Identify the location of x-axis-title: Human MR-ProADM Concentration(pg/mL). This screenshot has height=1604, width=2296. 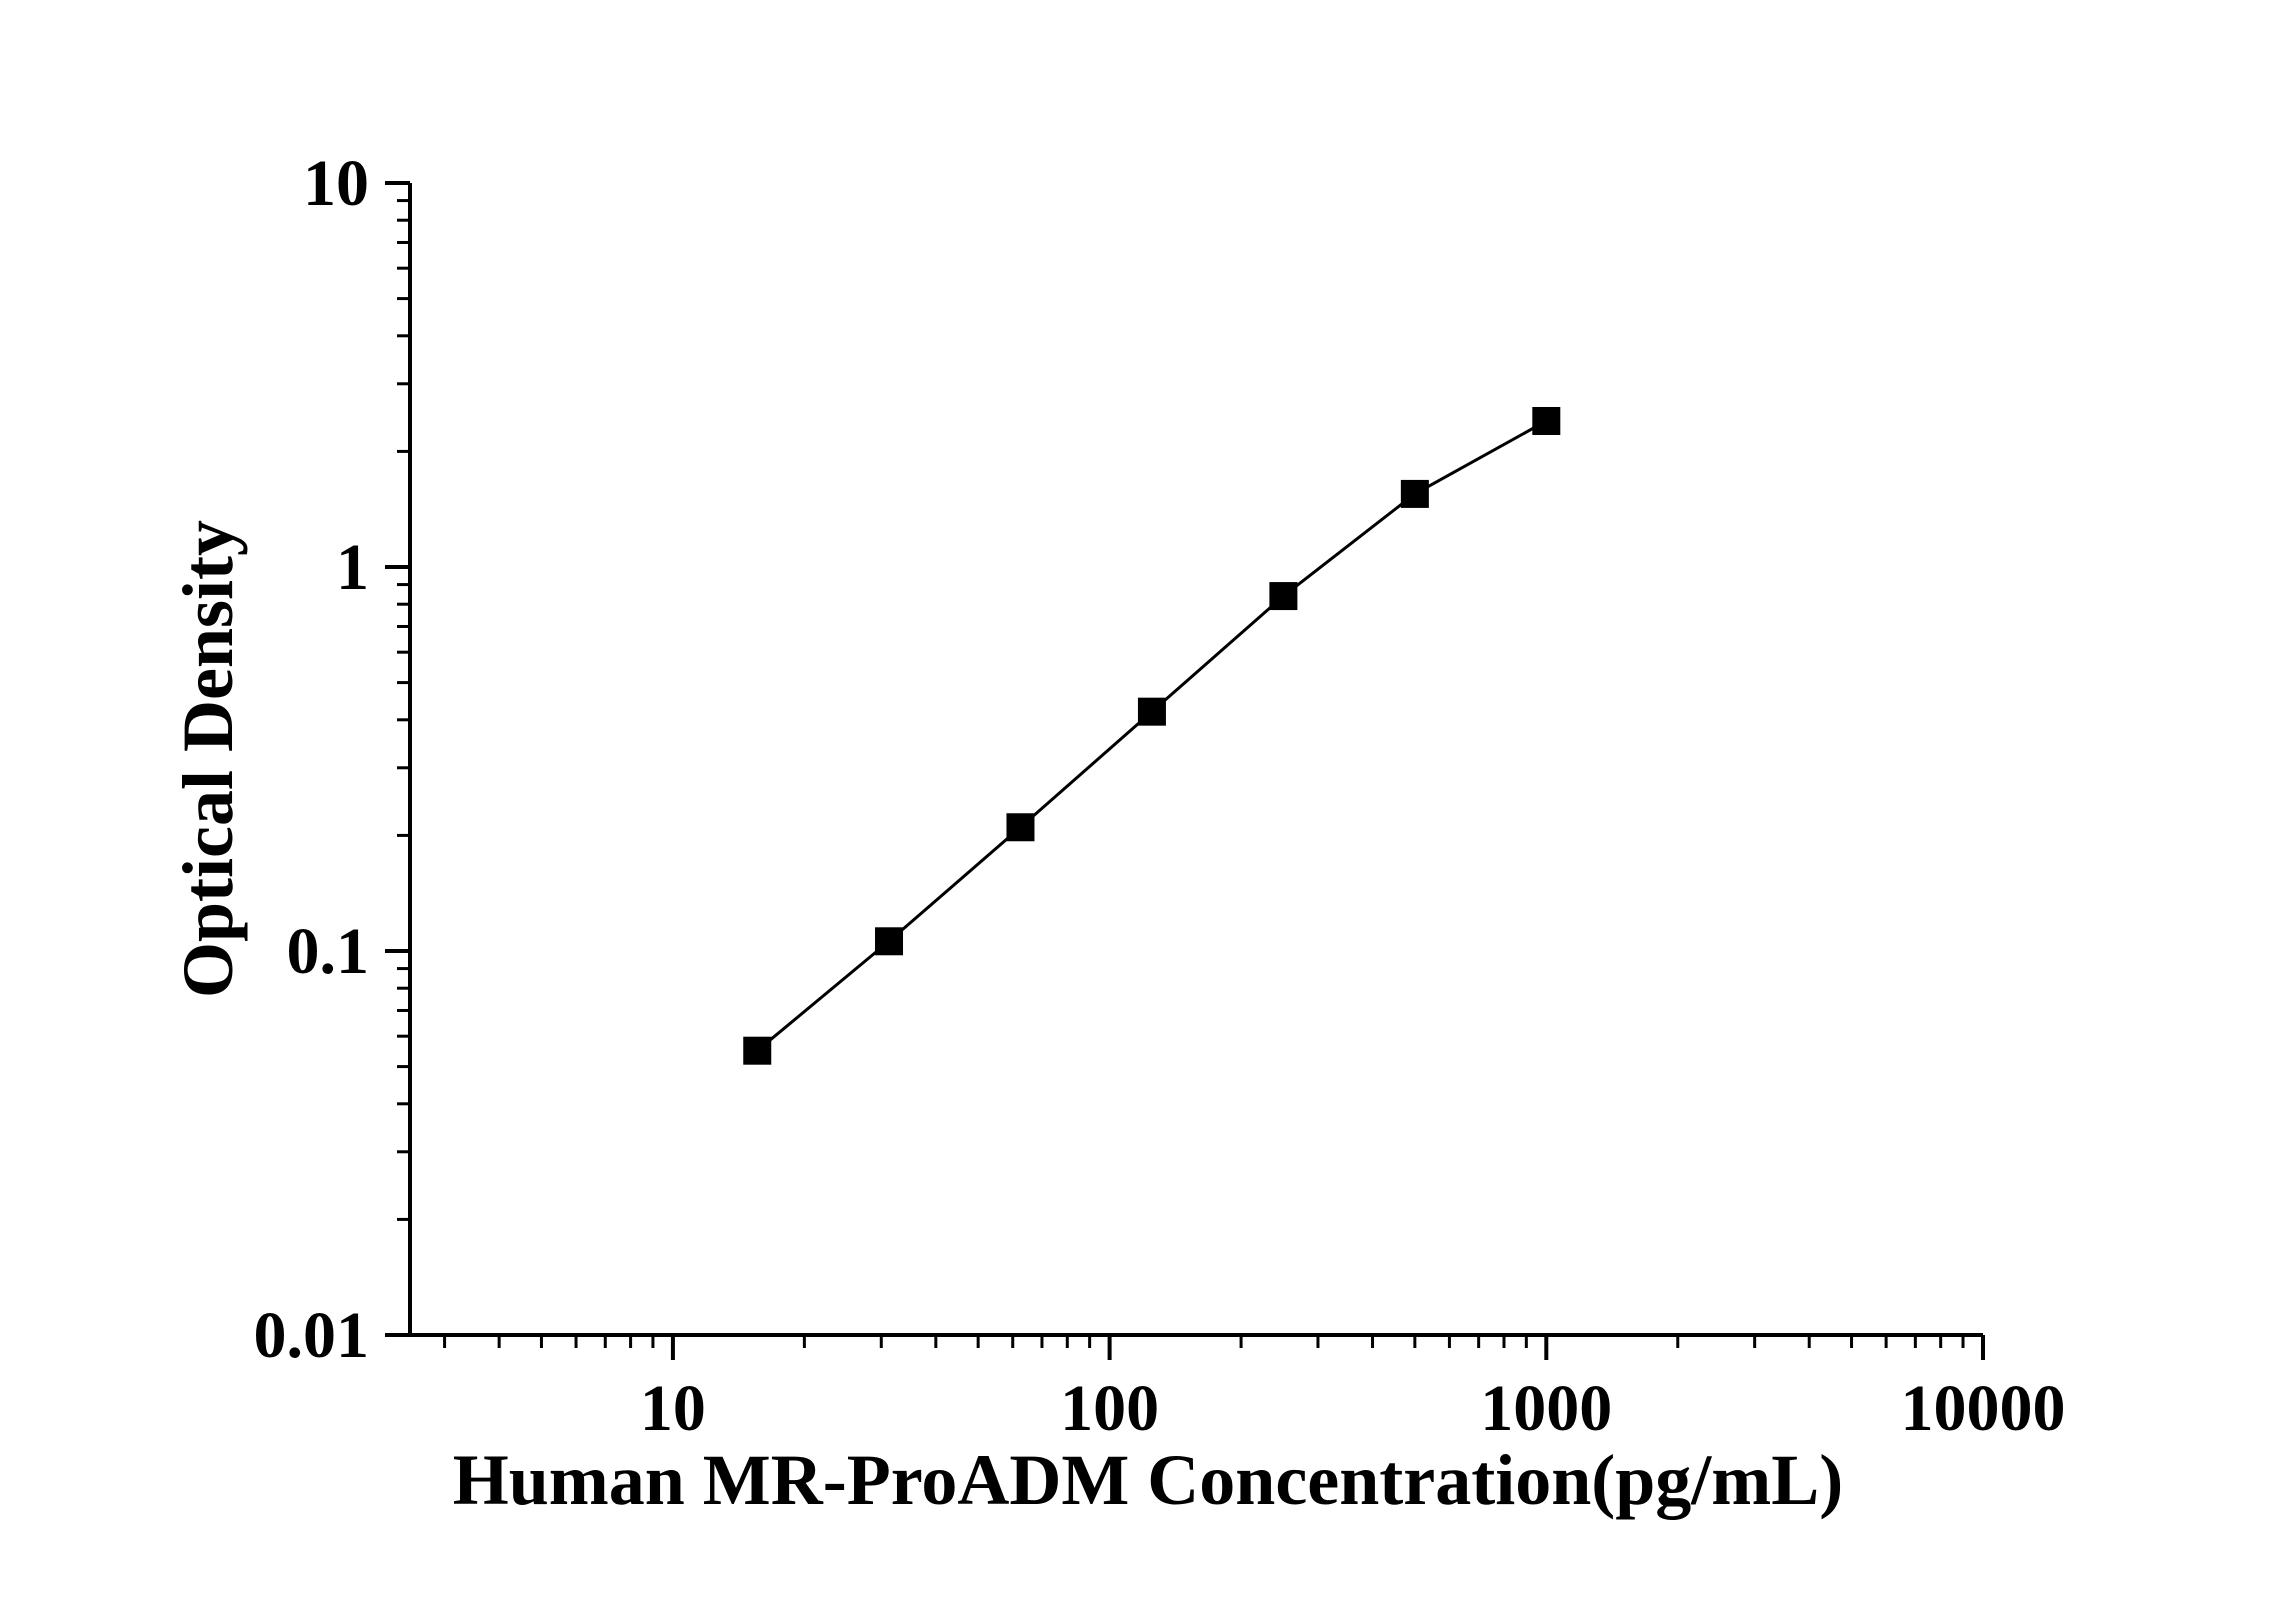
(1148, 1480).